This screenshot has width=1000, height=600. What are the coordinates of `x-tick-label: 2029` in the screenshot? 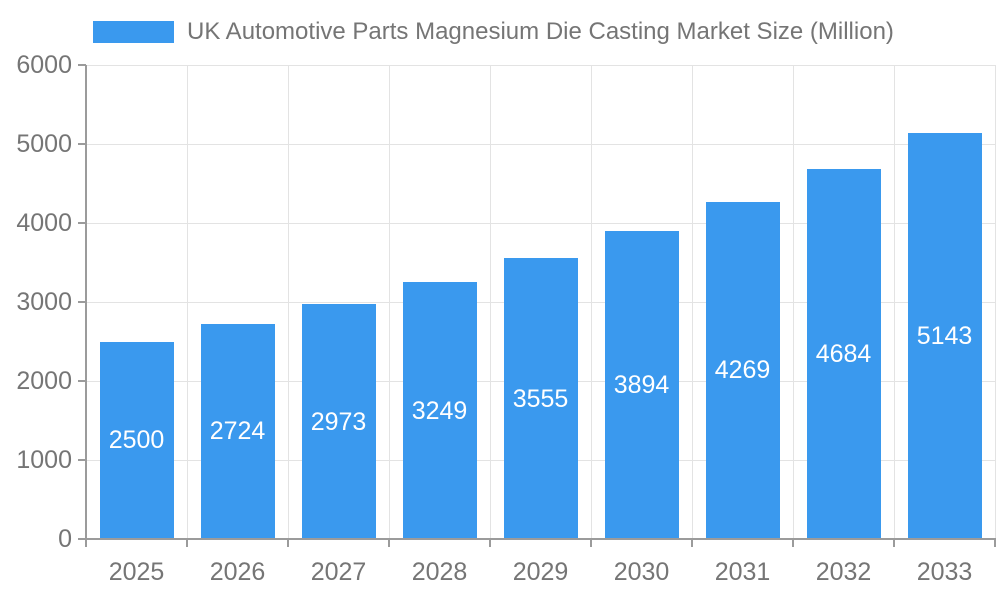 It's located at (540, 572).